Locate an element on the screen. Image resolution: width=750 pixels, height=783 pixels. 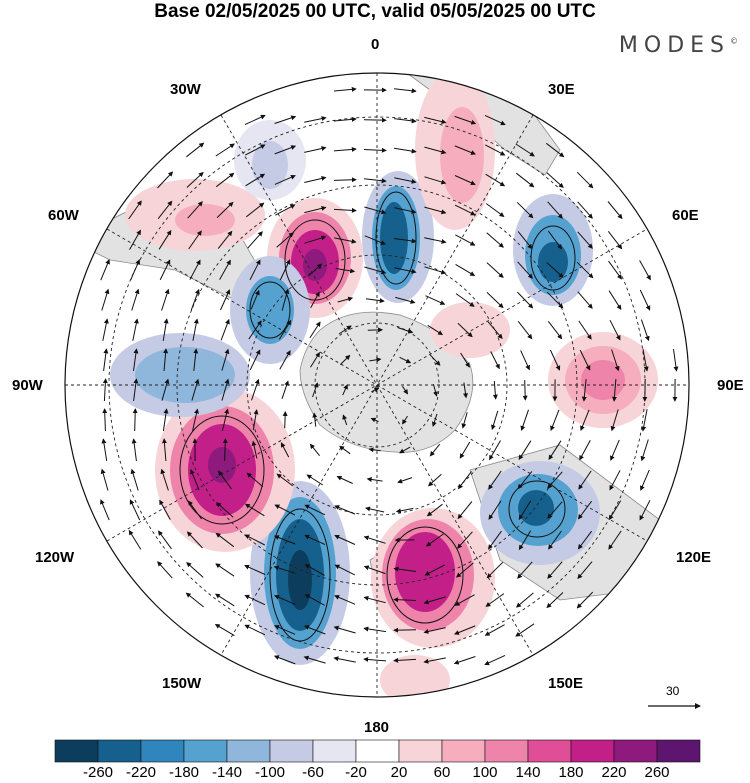
lon-label-150w: 150W is located at coordinates (182, 683).